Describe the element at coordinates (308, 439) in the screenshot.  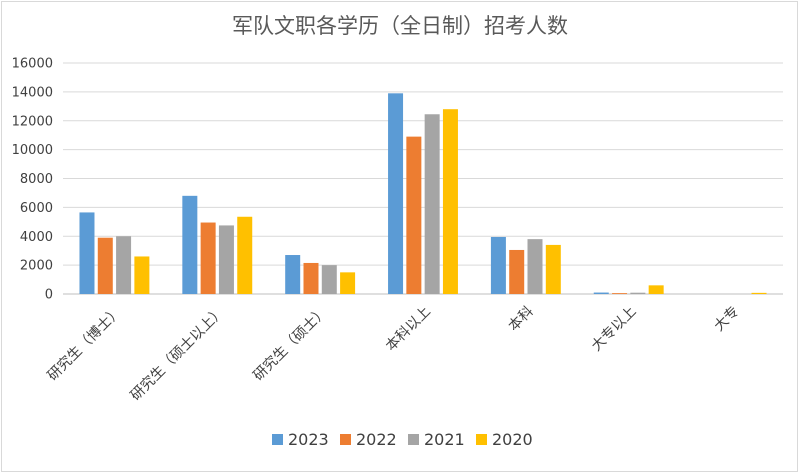
I see `legend-label: 2023` at that location.